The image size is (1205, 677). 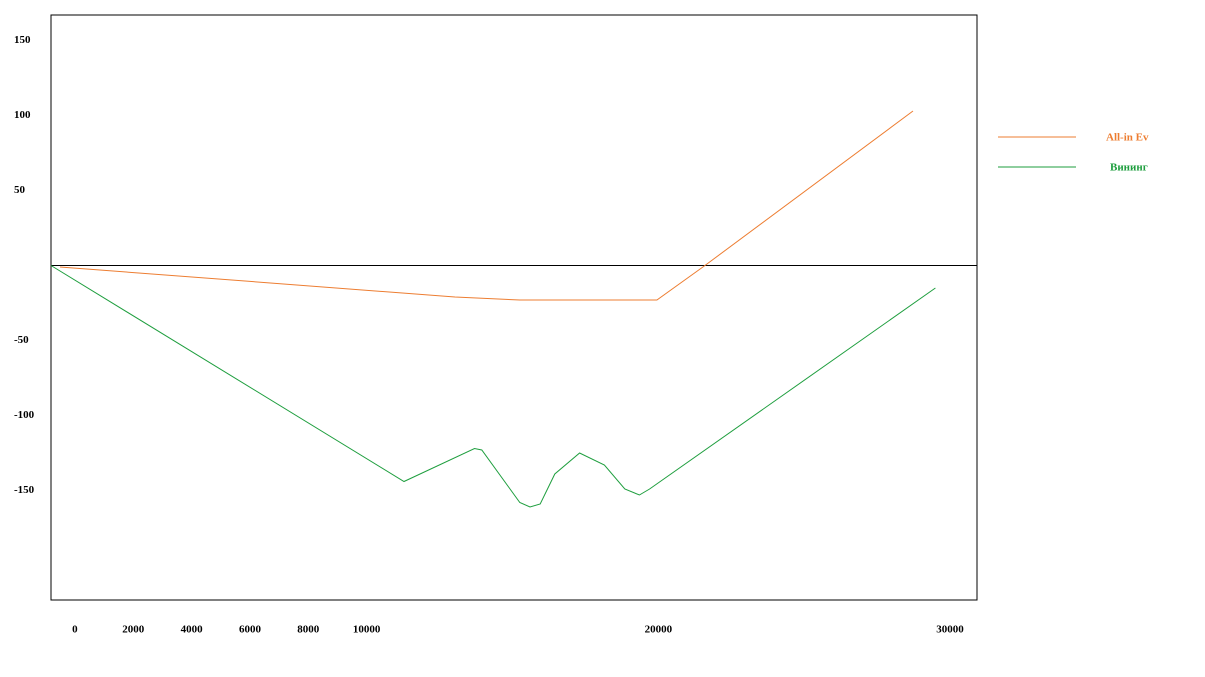 I want to click on y-tick-label: -150, so click(x=24, y=490).